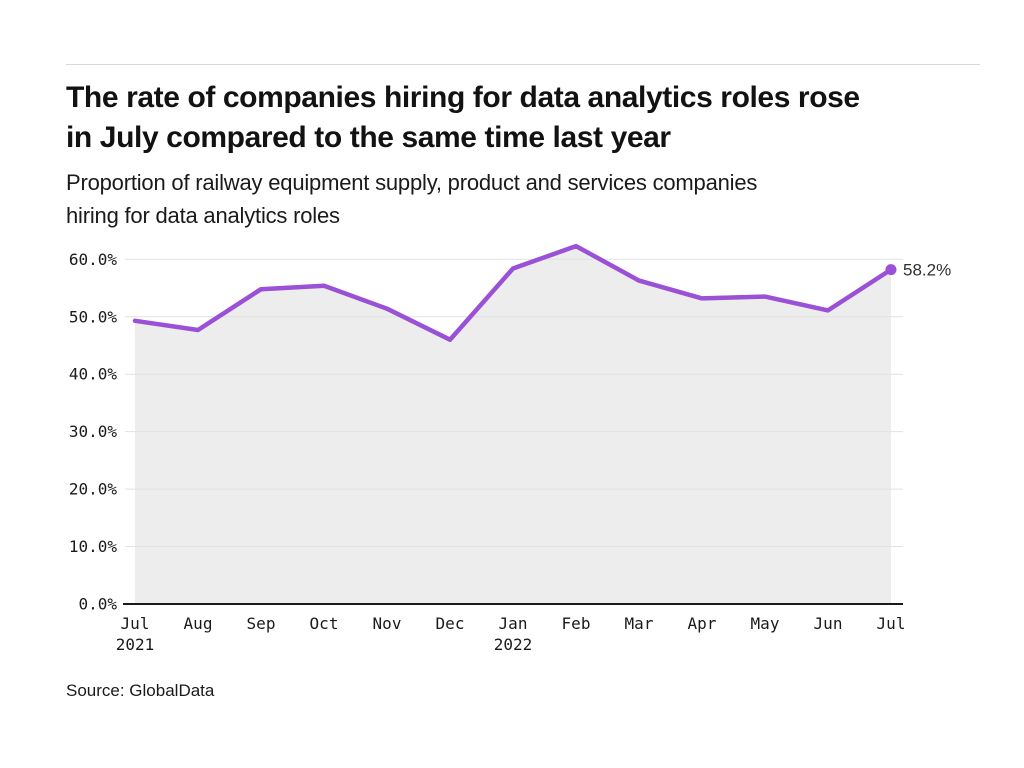 Image resolution: width=1024 pixels, height=768 pixels. I want to click on y-axis-label: 10.0%, so click(93, 546).